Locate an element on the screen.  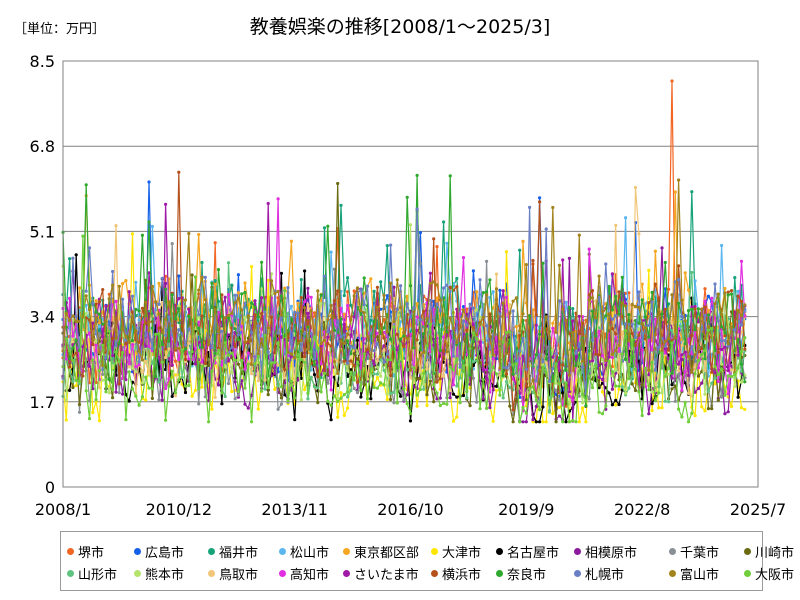
legend-label: 札幌市 is located at coordinates (605, 575).